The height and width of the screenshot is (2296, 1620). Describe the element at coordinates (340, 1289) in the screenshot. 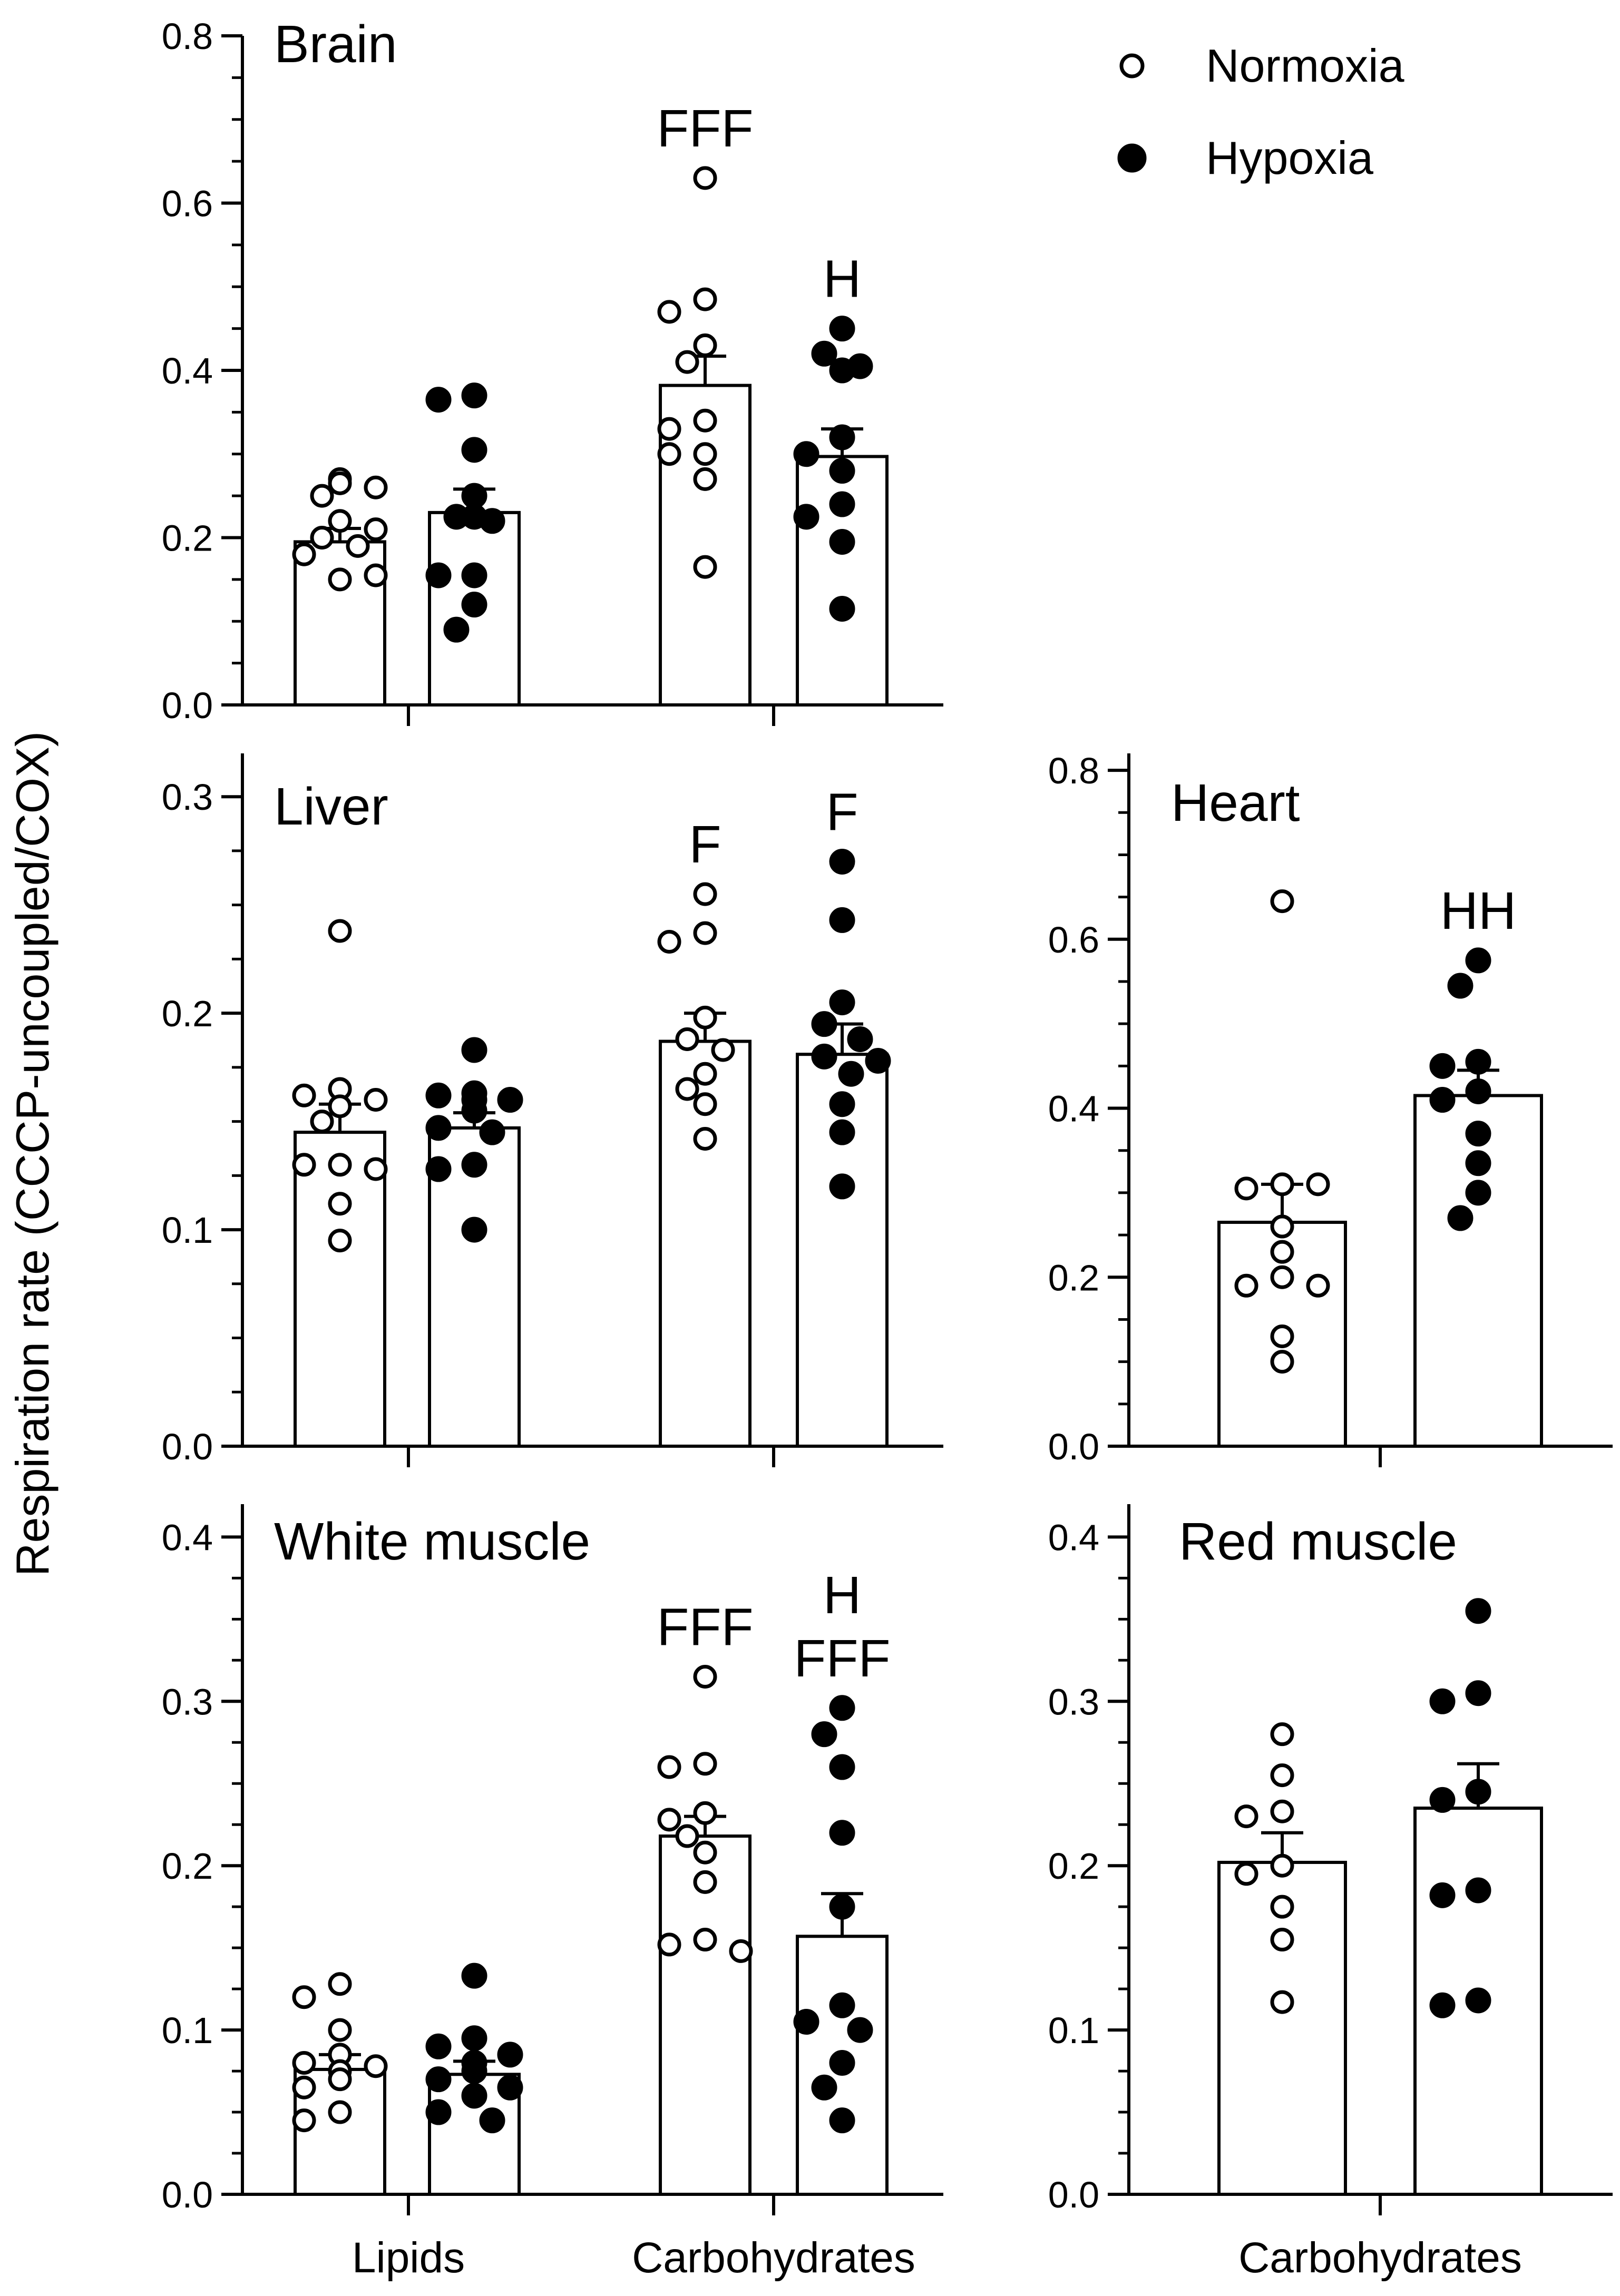

I see `bar-normoxia-lipids` at that location.